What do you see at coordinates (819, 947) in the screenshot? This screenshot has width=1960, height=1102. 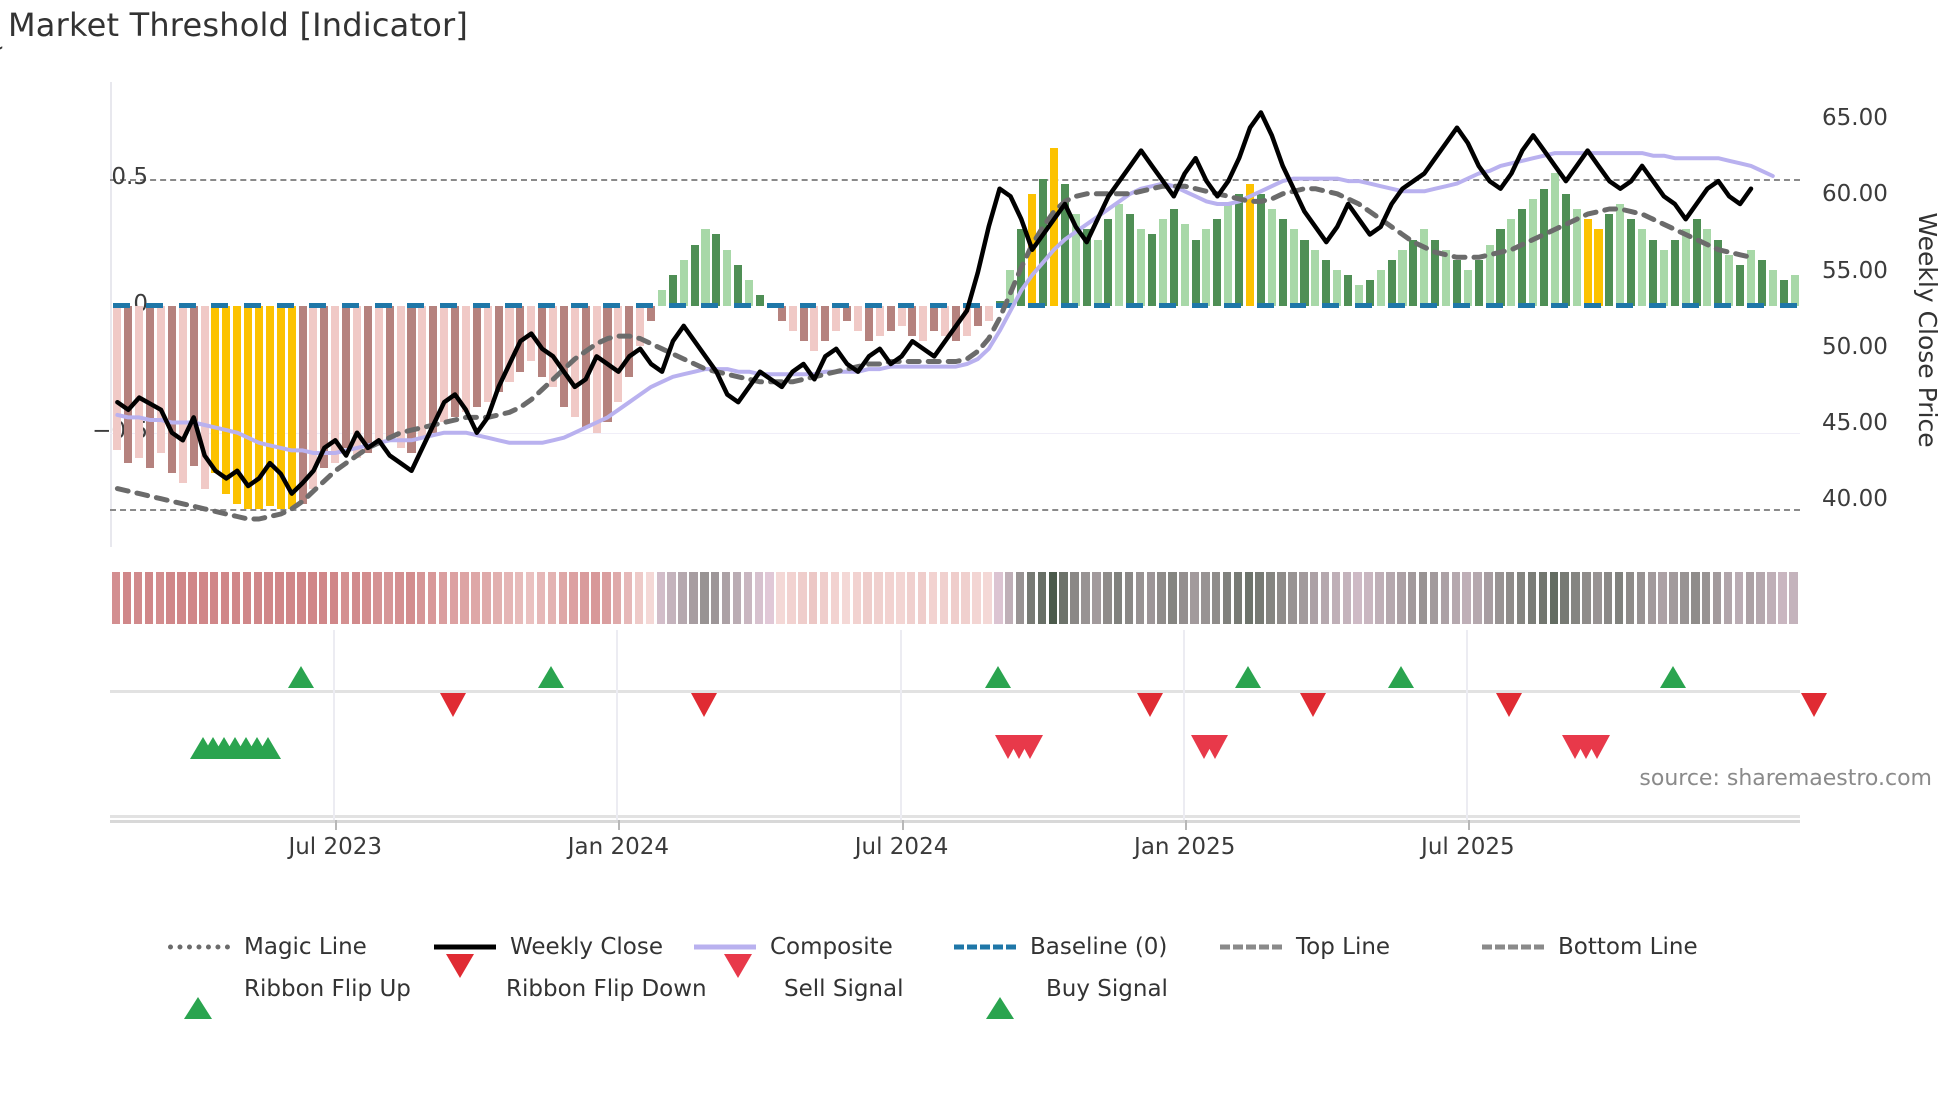 I see `legend-item: Composite` at bounding box center [819, 947].